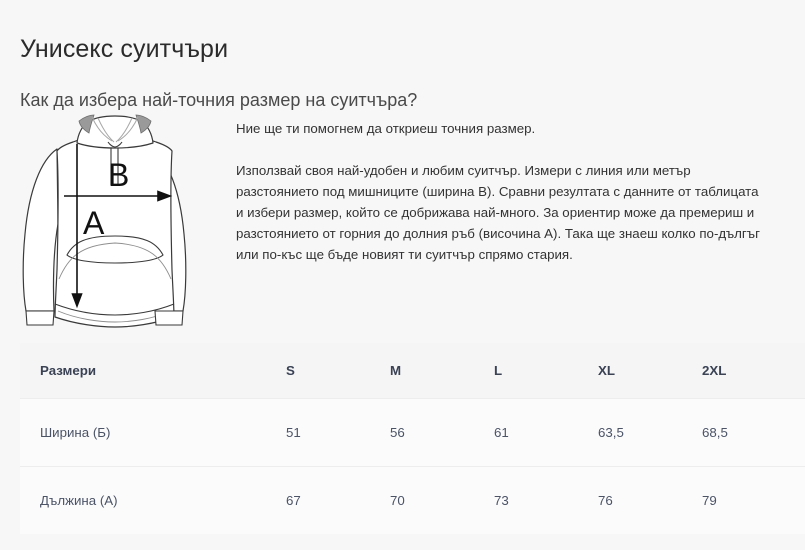  What do you see at coordinates (753, 371) in the screenshot?
I see `column-header-2xl: 2XL` at bounding box center [753, 371].